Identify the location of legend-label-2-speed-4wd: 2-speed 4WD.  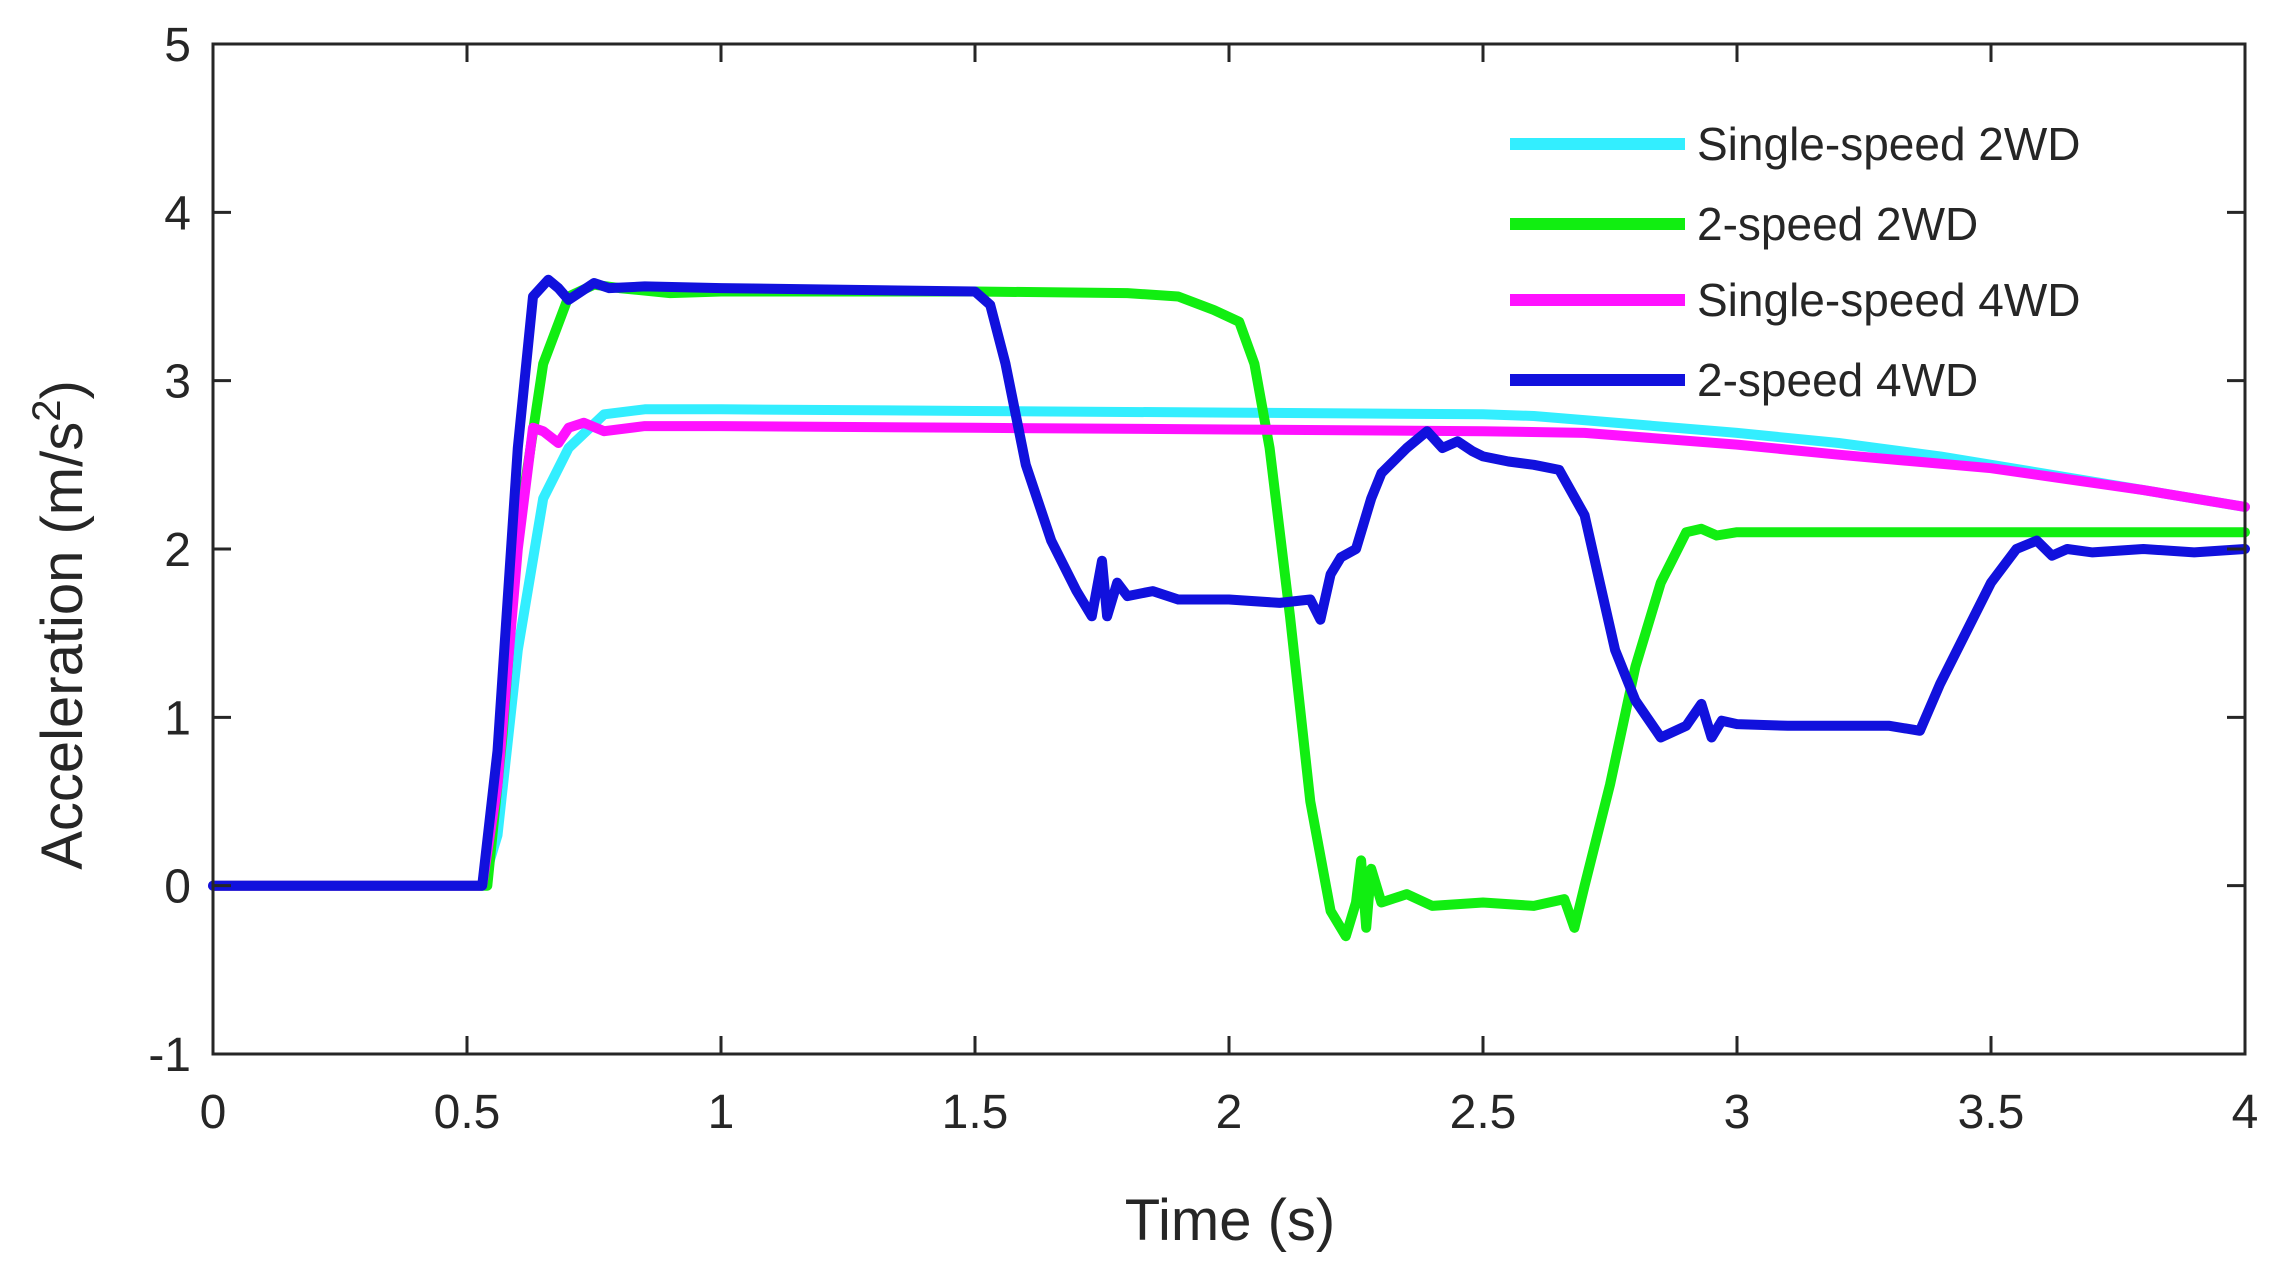
(1837, 380).